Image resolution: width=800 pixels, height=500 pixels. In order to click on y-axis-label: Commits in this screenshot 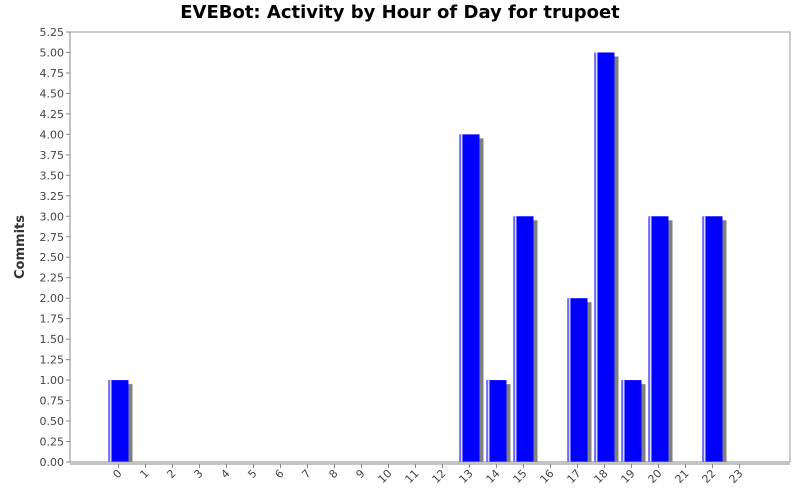, I will do `click(20, 247)`.